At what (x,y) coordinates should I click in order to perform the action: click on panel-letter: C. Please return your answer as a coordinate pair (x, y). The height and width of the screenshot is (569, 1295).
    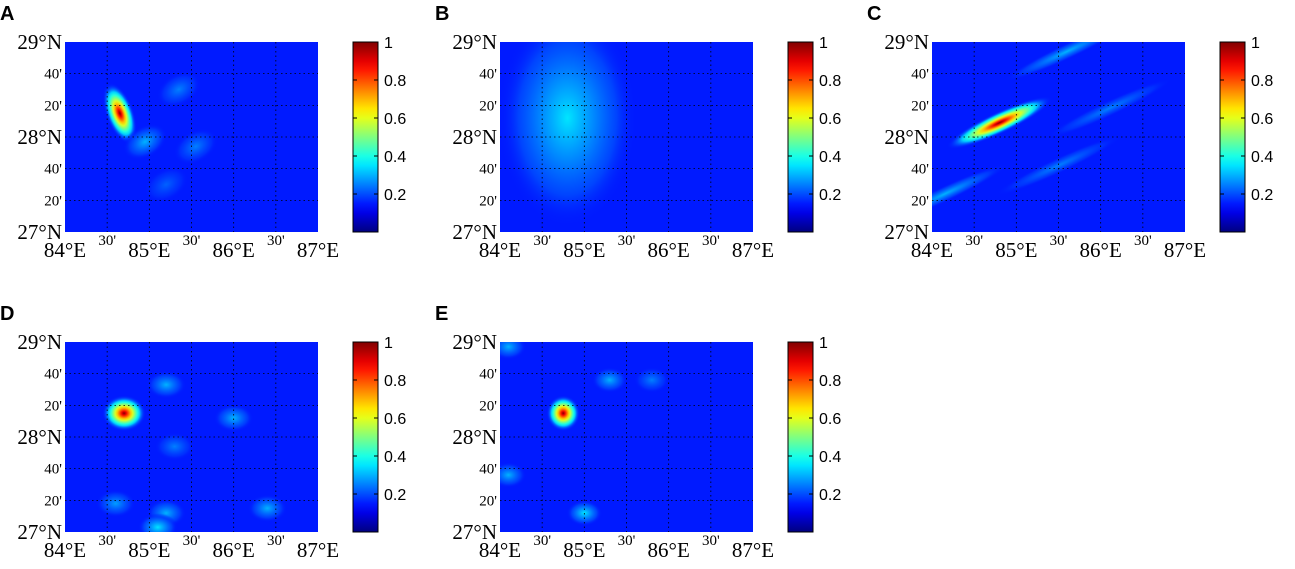
    Looking at the image, I should click on (874, 14).